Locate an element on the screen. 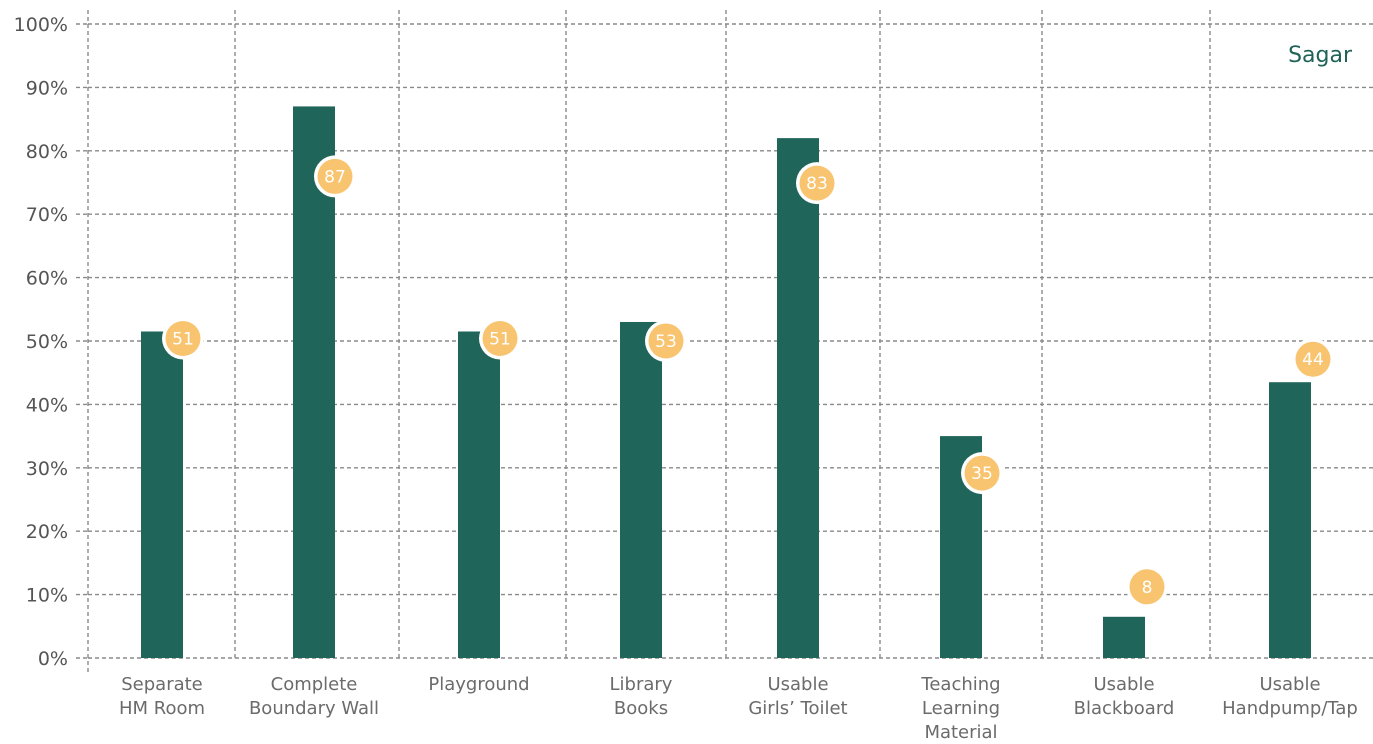  data-label: 44 is located at coordinates (1313, 360).